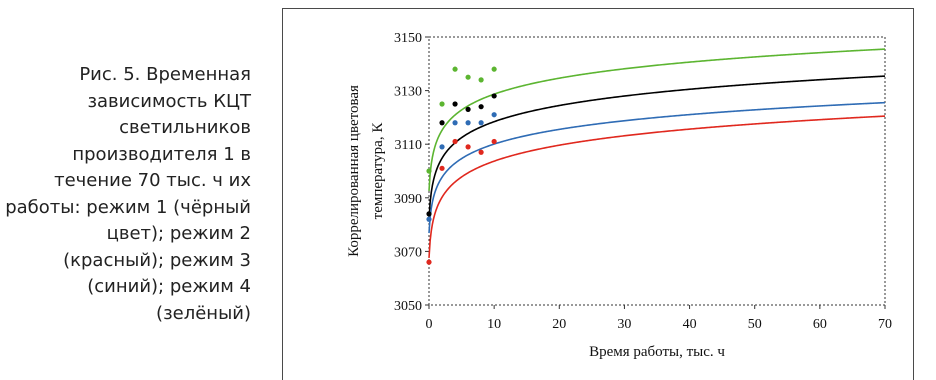  Describe the element at coordinates (624, 324) in the screenshot. I see `x-tick-label: 30` at that location.